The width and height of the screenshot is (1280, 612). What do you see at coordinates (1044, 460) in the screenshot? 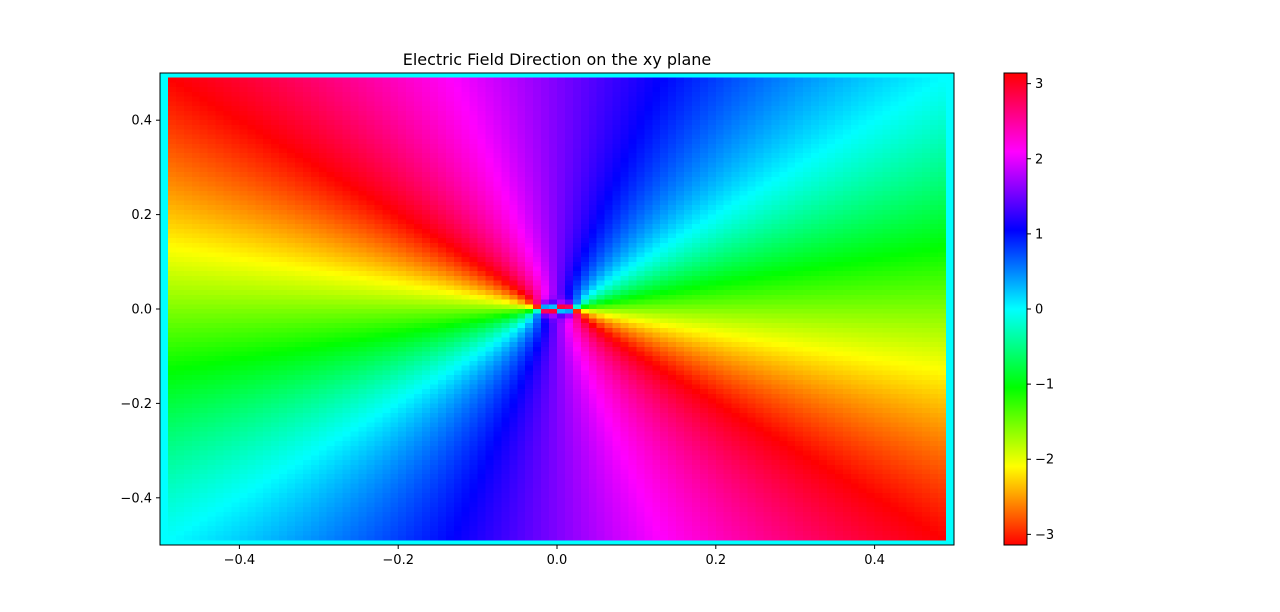
I see `colorbar-tick-label: −2` at bounding box center [1044, 460].